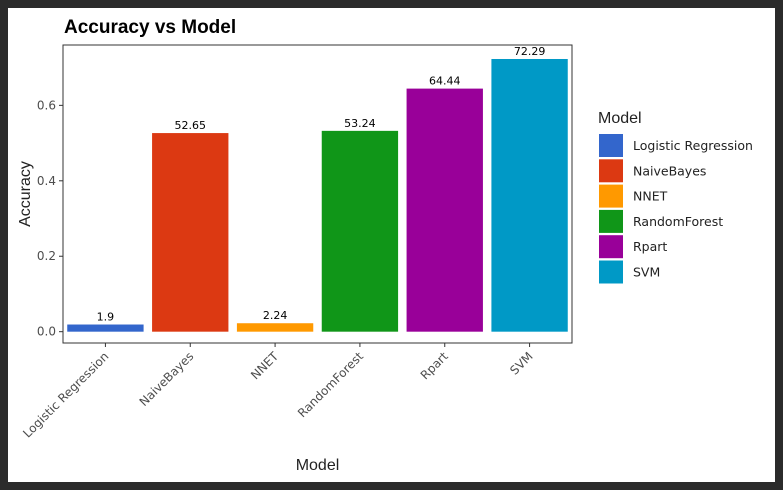  Describe the element at coordinates (360, 231) in the screenshot. I see `bar-randomforest` at that location.